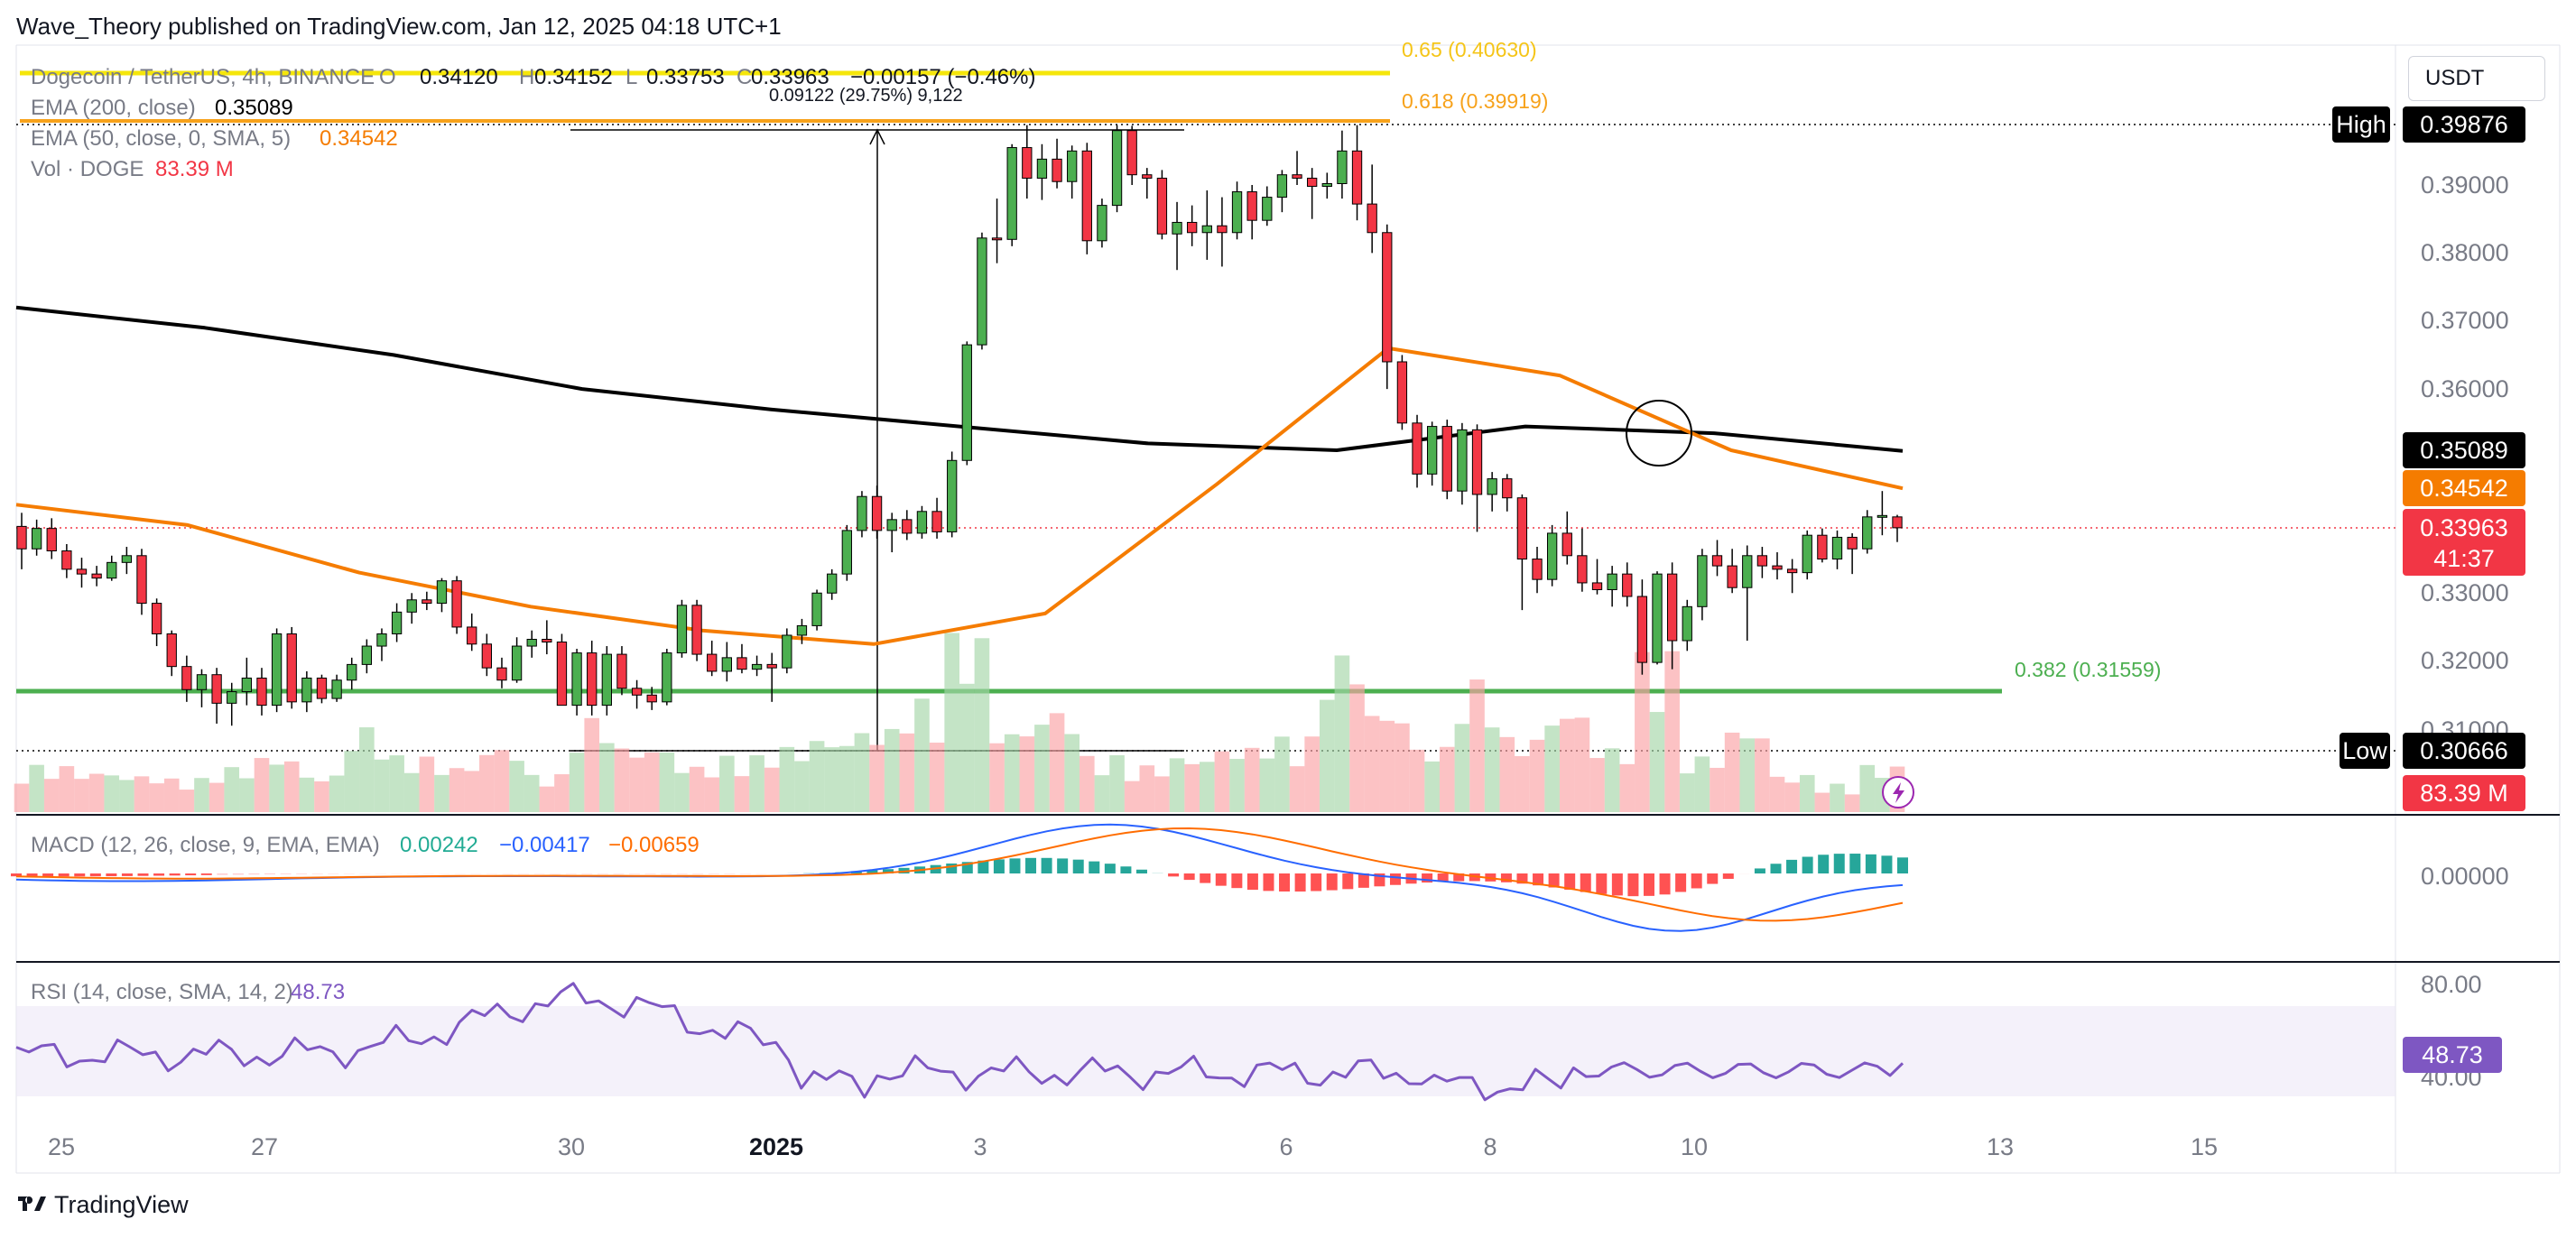  What do you see at coordinates (1898, 792) in the screenshot?
I see `lightning-icon` at bounding box center [1898, 792].